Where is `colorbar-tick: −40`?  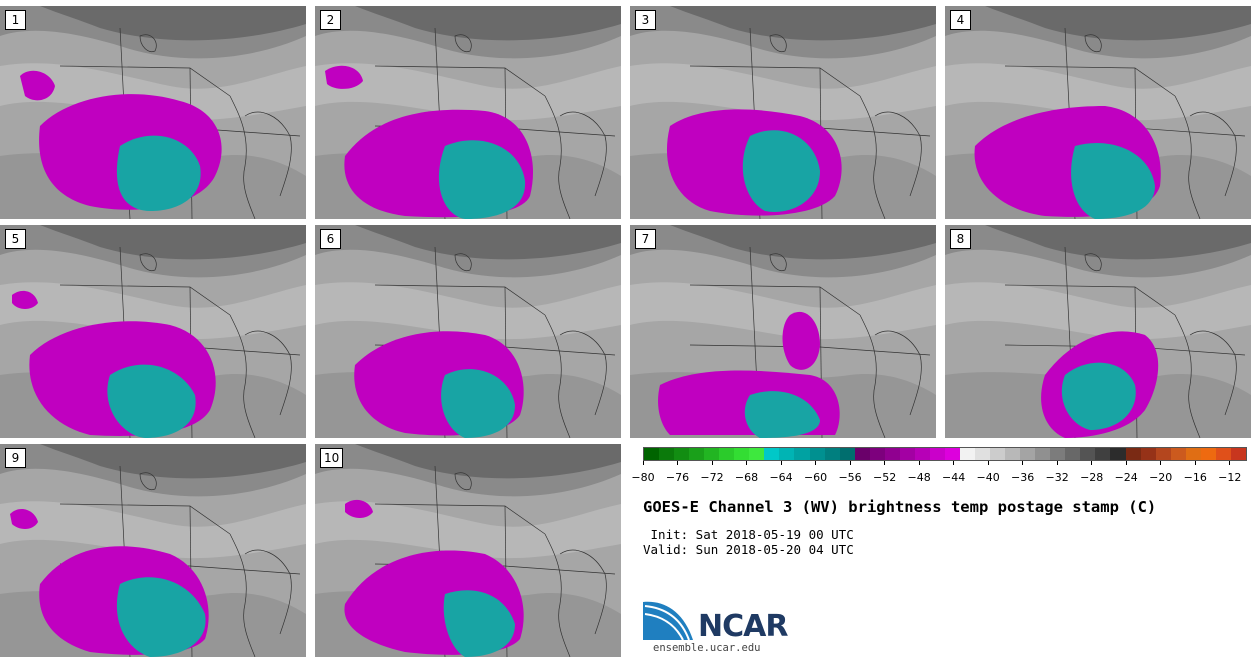 colorbar-tick: −40 is located at coordinates (988, 473).